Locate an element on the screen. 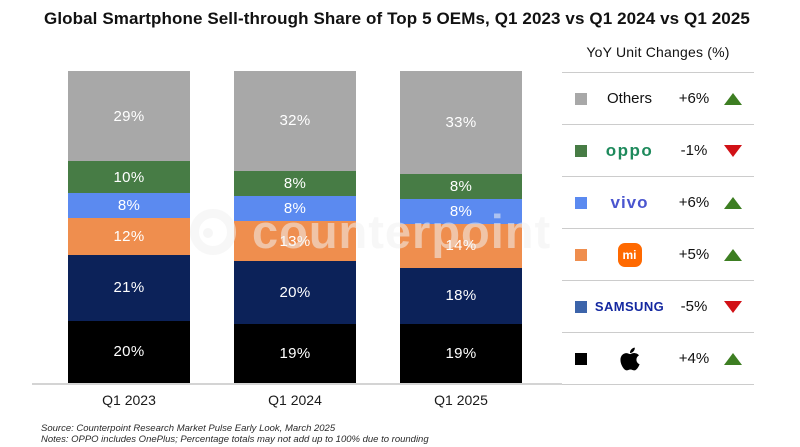 The image size is (800, 447). segment-value-label: 32% is located at coordinates (295, 121).